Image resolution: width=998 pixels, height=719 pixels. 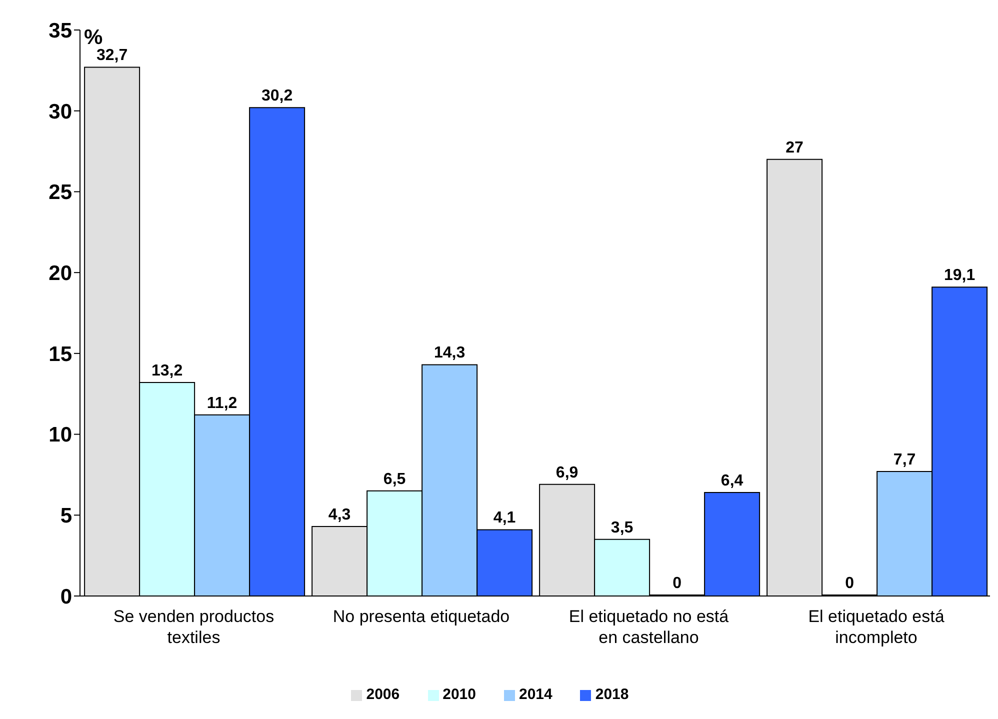 What do you see at coordinates (535, 694) in the screenshot?
I see `legend-label: 2014` at bounding box center [535, 694].